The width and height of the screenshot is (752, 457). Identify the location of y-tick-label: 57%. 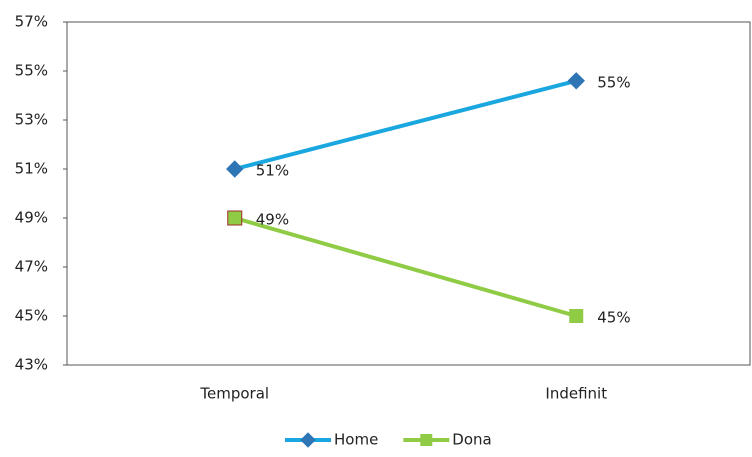
(31, 22).